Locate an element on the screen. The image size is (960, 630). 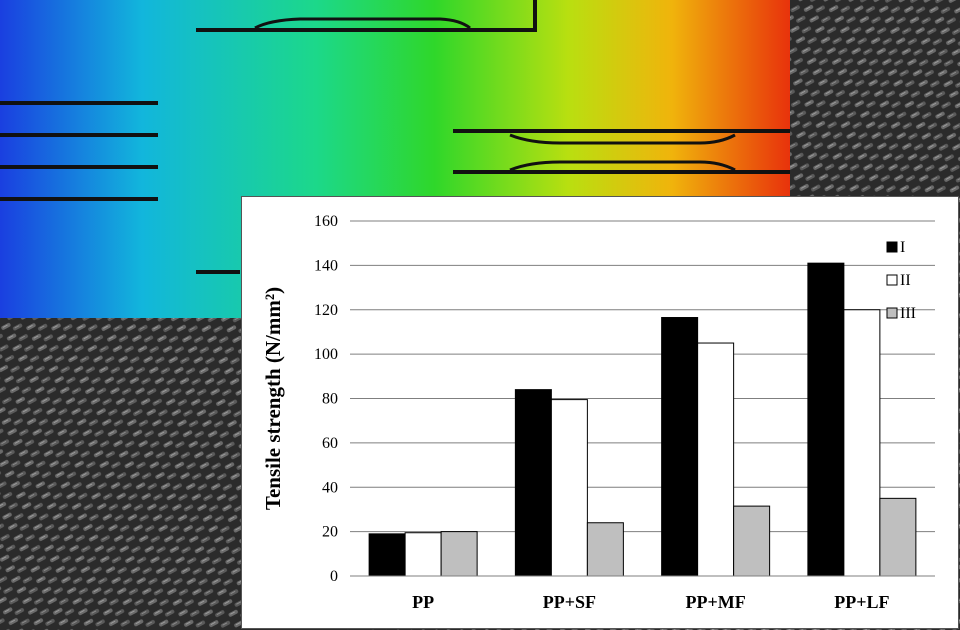
bar-I-PP+LF is located at coordinates (826, 419).